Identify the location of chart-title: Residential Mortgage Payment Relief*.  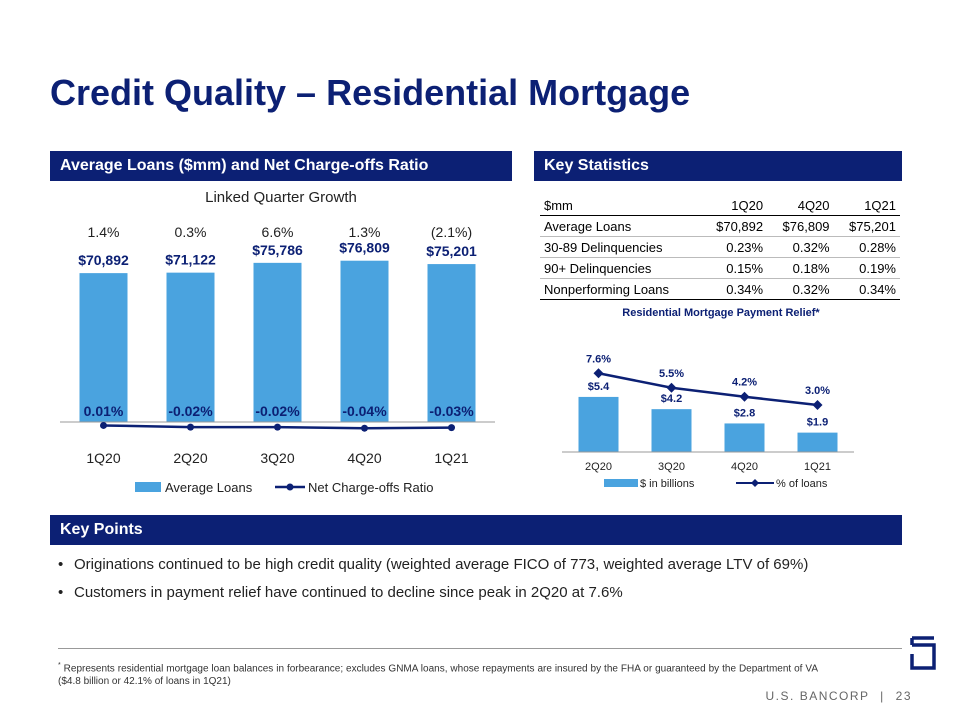
(721, 313).